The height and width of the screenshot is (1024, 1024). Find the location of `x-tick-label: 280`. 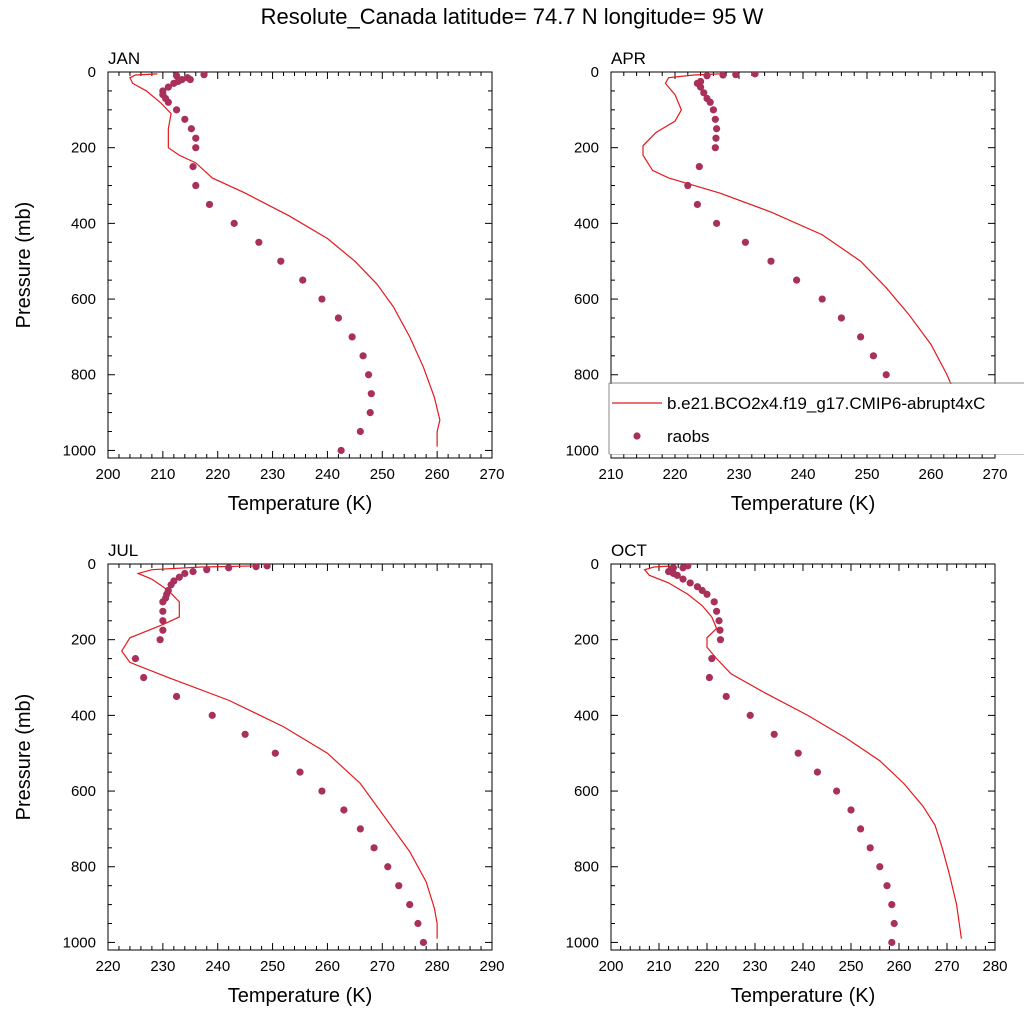

x-tick-label: 280 is located at coordinates (994, 966).